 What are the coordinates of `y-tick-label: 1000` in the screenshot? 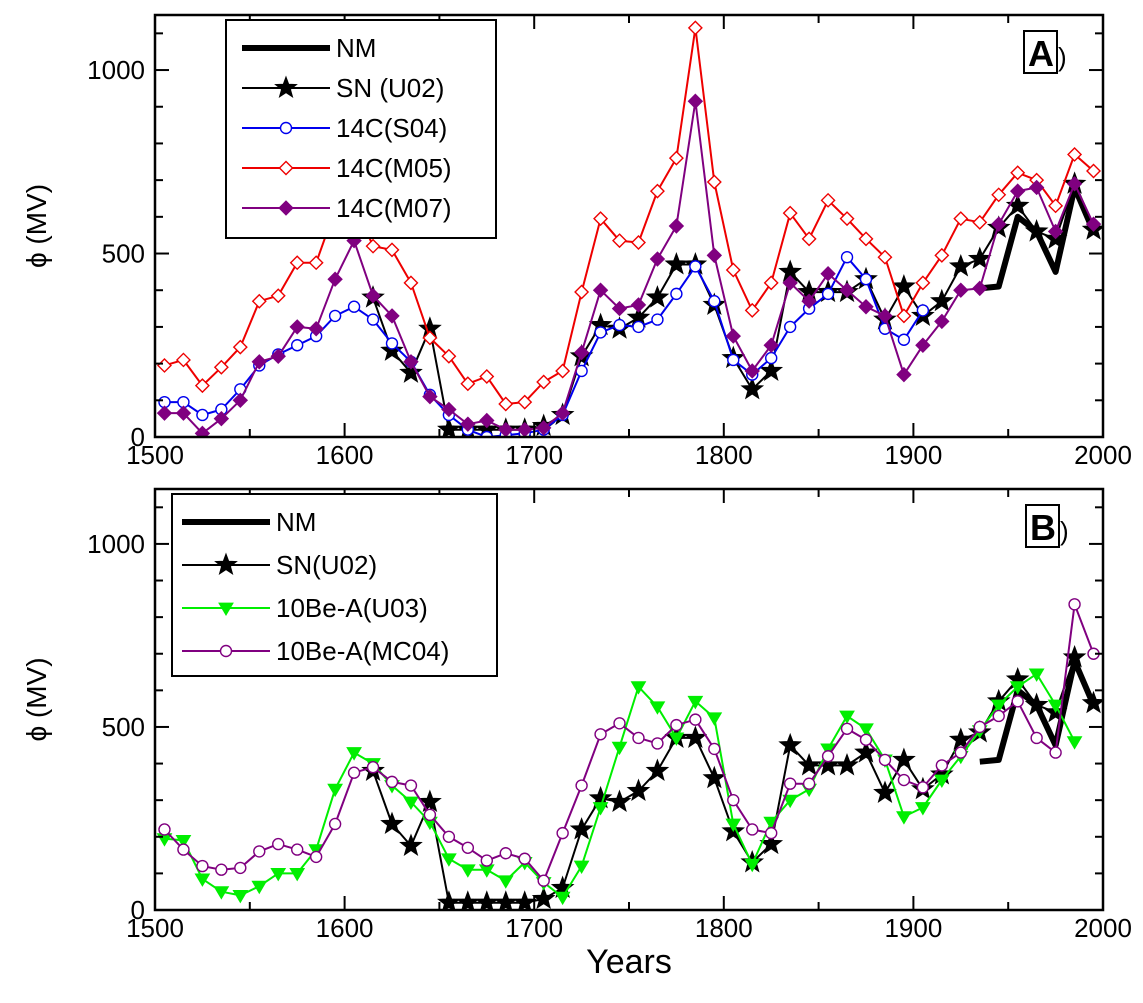 It's located at (116, 544).